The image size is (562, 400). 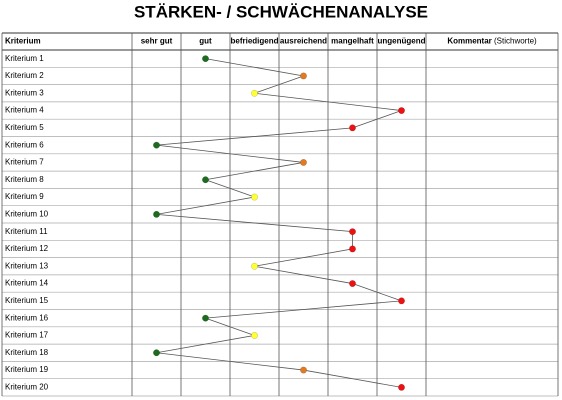 I want to click on criterion-label: Kriterium 3, so click(x=24, y=92).